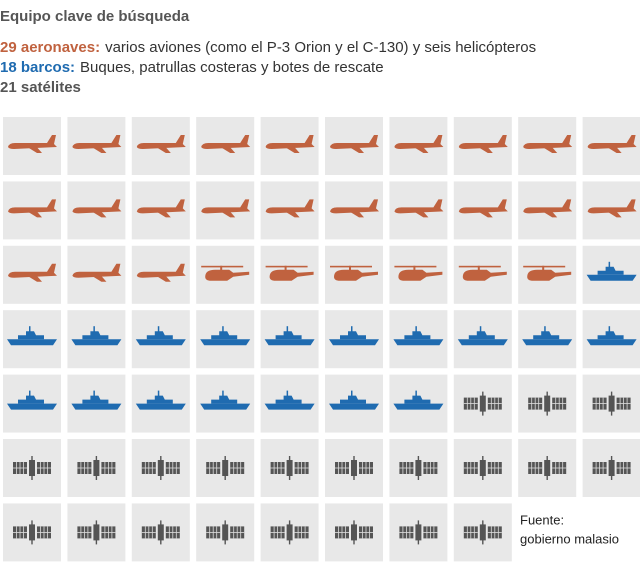 This screenshot has width=640, height=562. What do you see at coordinates (569, 538) in the screenshot?
I see `source: gobierno malasio` at bounding box center [569, 538].